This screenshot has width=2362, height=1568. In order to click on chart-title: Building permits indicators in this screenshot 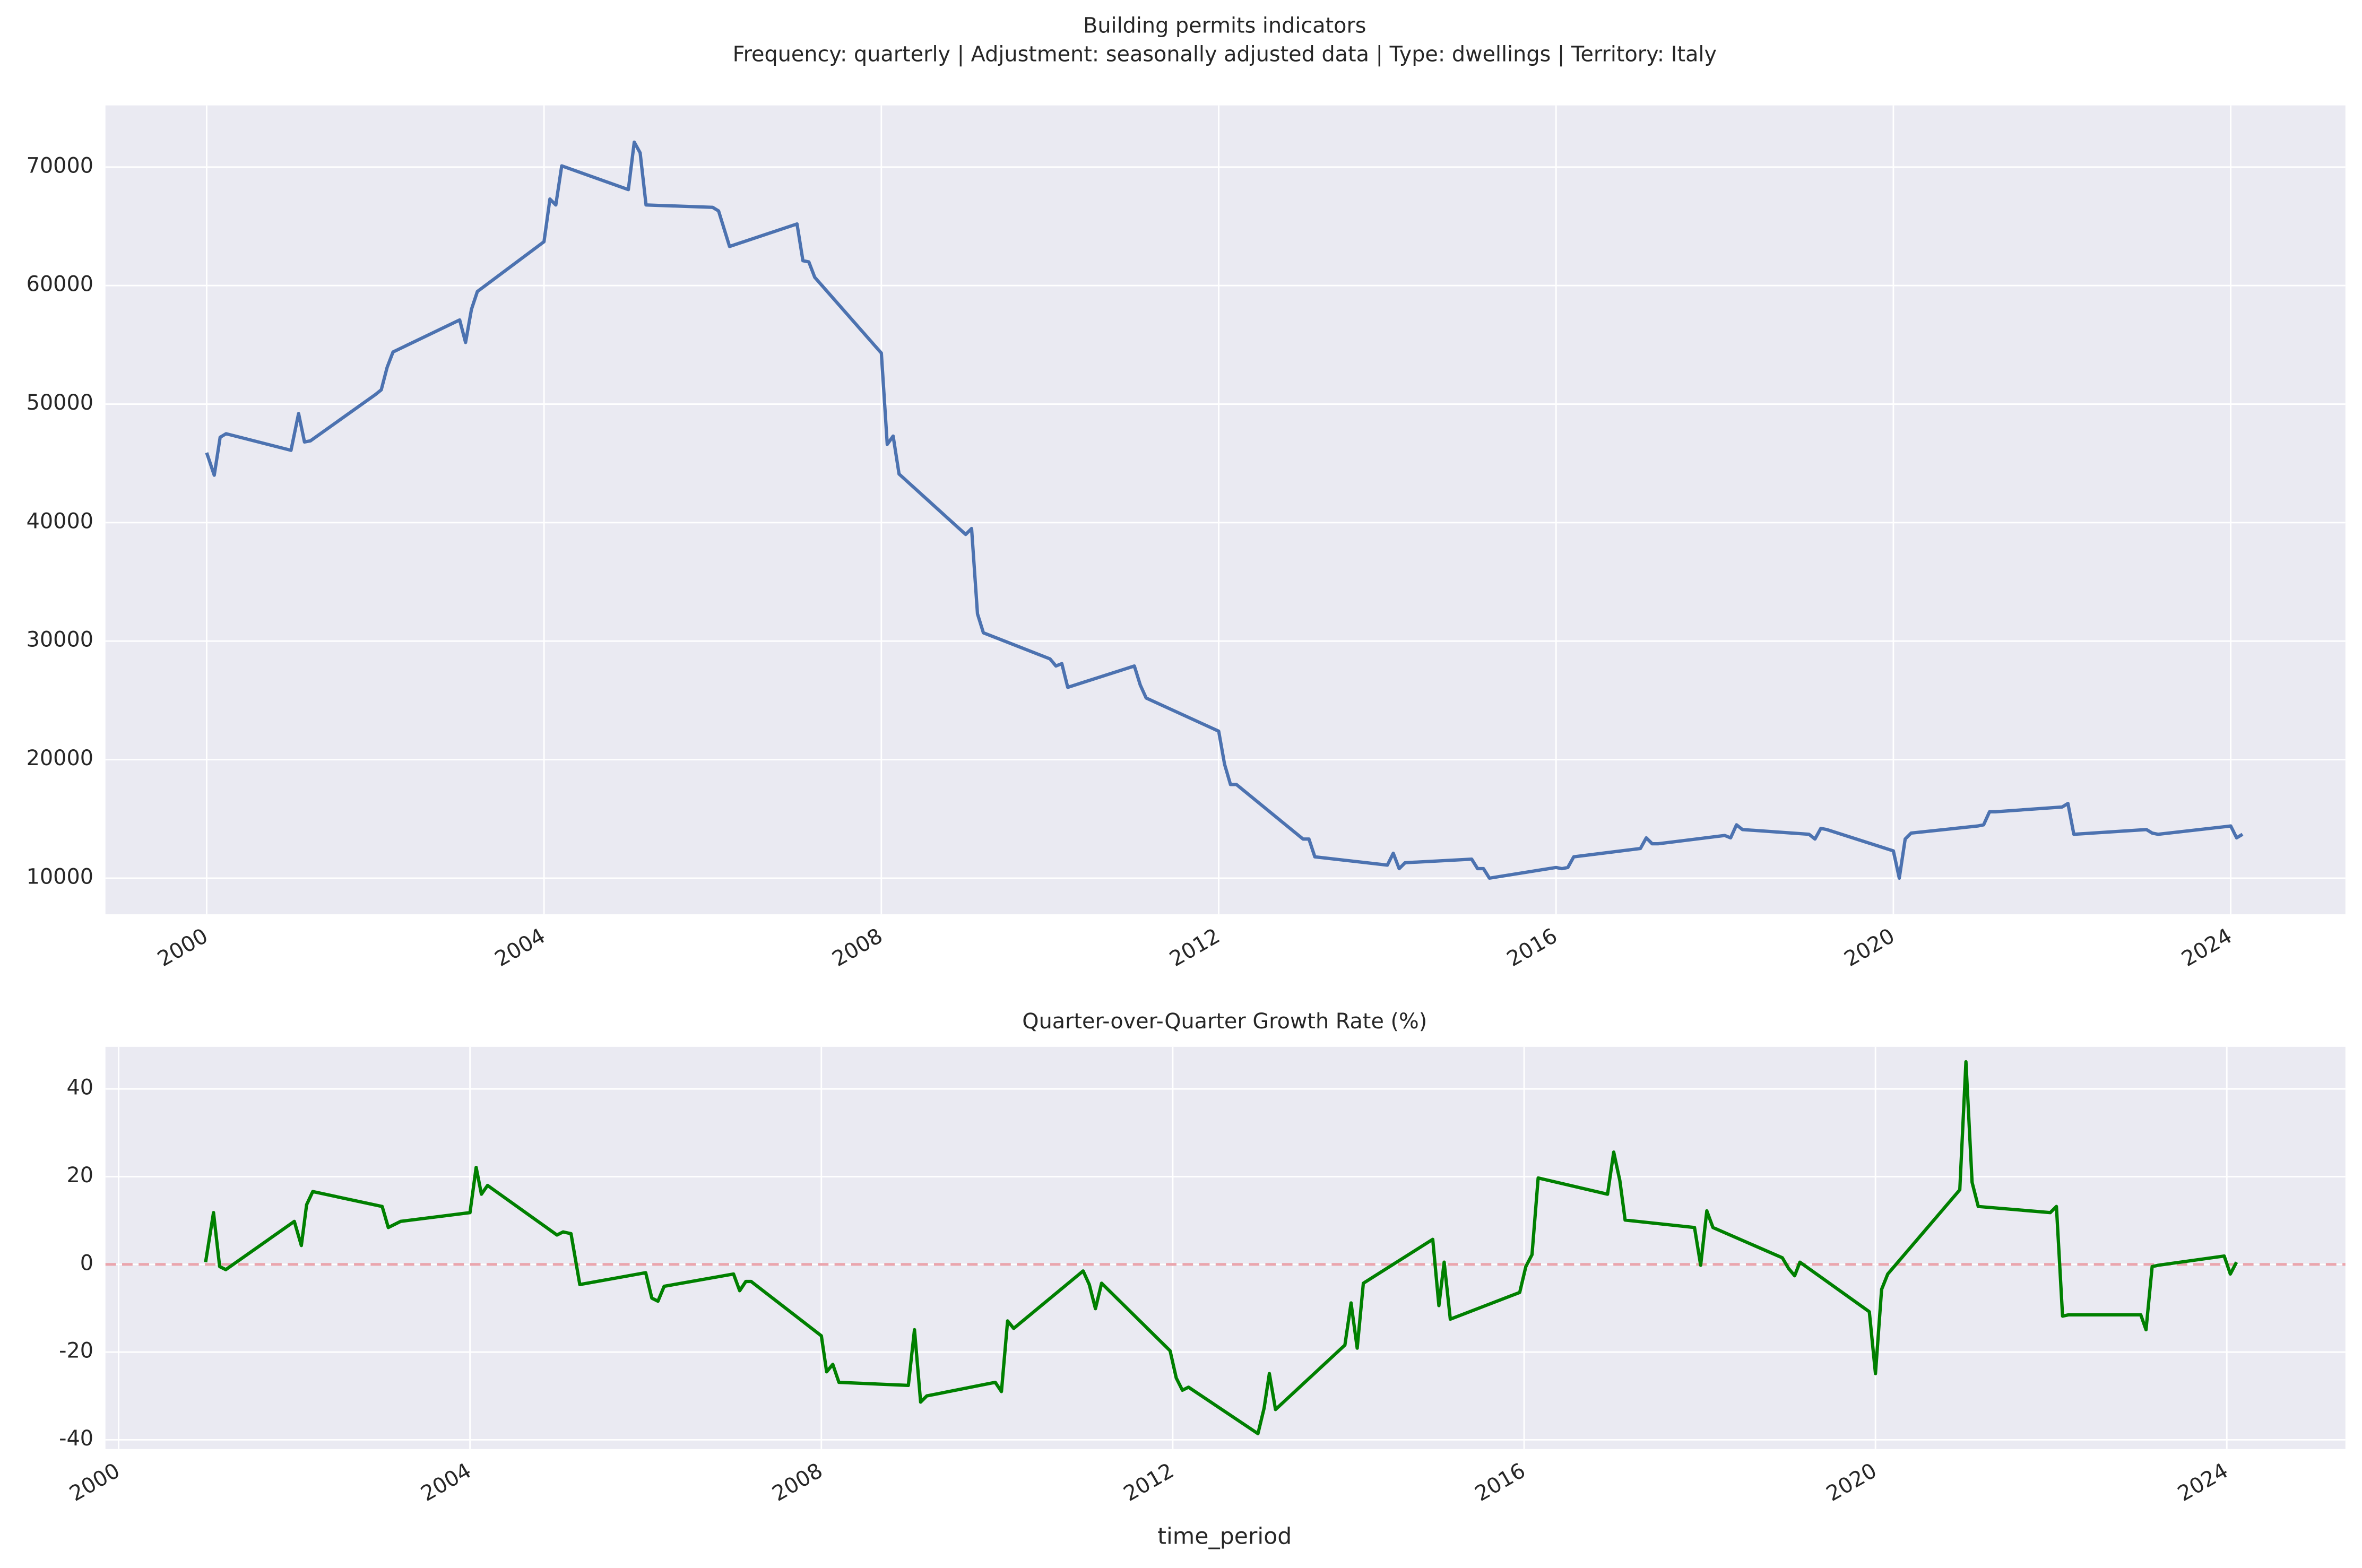, I will do `click(1224, 26)`.